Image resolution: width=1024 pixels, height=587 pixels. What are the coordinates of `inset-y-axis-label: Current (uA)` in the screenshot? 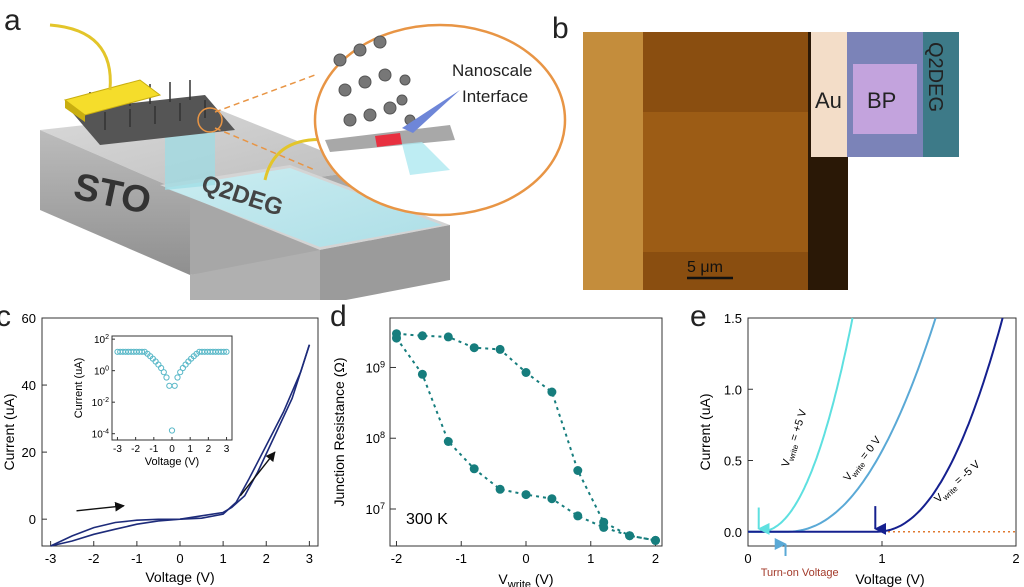 It's located at (79, 388).